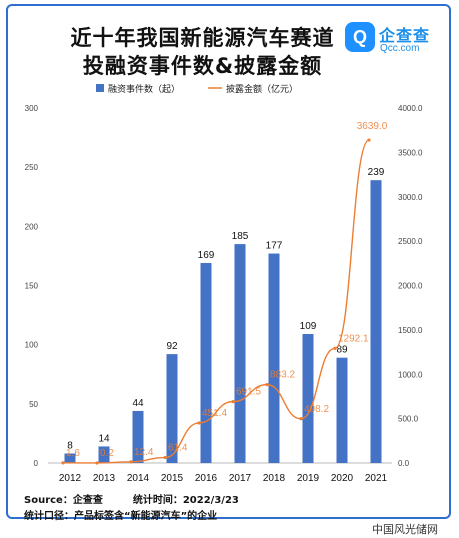 This screenshot has height=538, width=459. What do you see at coordinates (353, 338) in the screenshot?
I see `amount-value-label: 1292.1` at bounding box center [353, 338].